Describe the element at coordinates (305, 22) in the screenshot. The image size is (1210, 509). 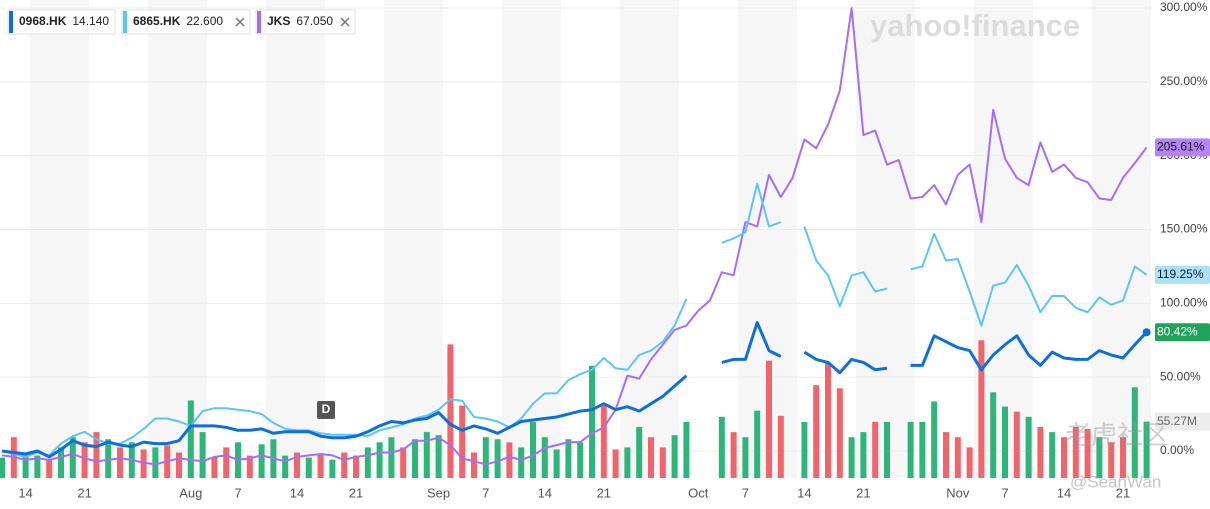
I see `legend-item: JKS 67.050` at that location.